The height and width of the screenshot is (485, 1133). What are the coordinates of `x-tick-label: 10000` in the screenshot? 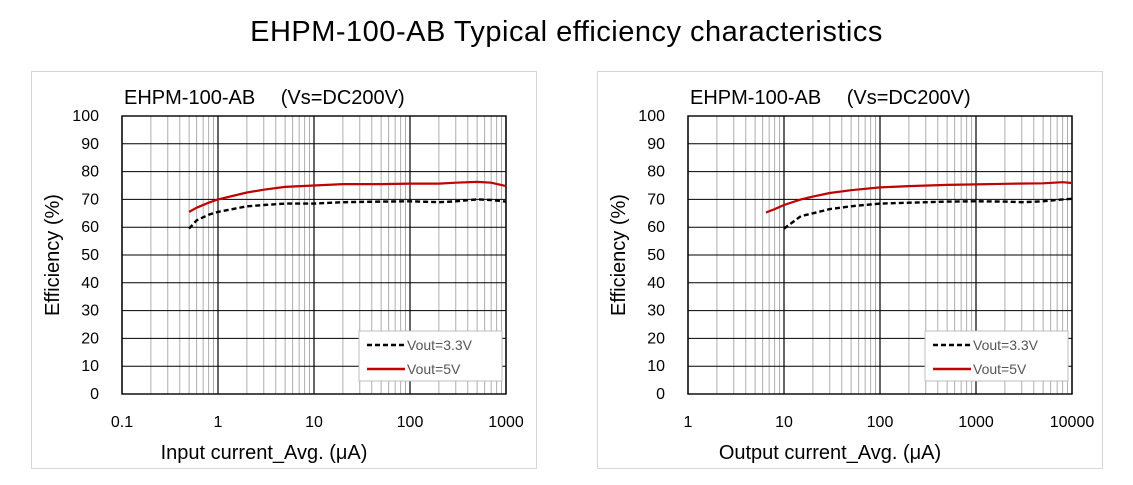 It's located at (1072, 422).